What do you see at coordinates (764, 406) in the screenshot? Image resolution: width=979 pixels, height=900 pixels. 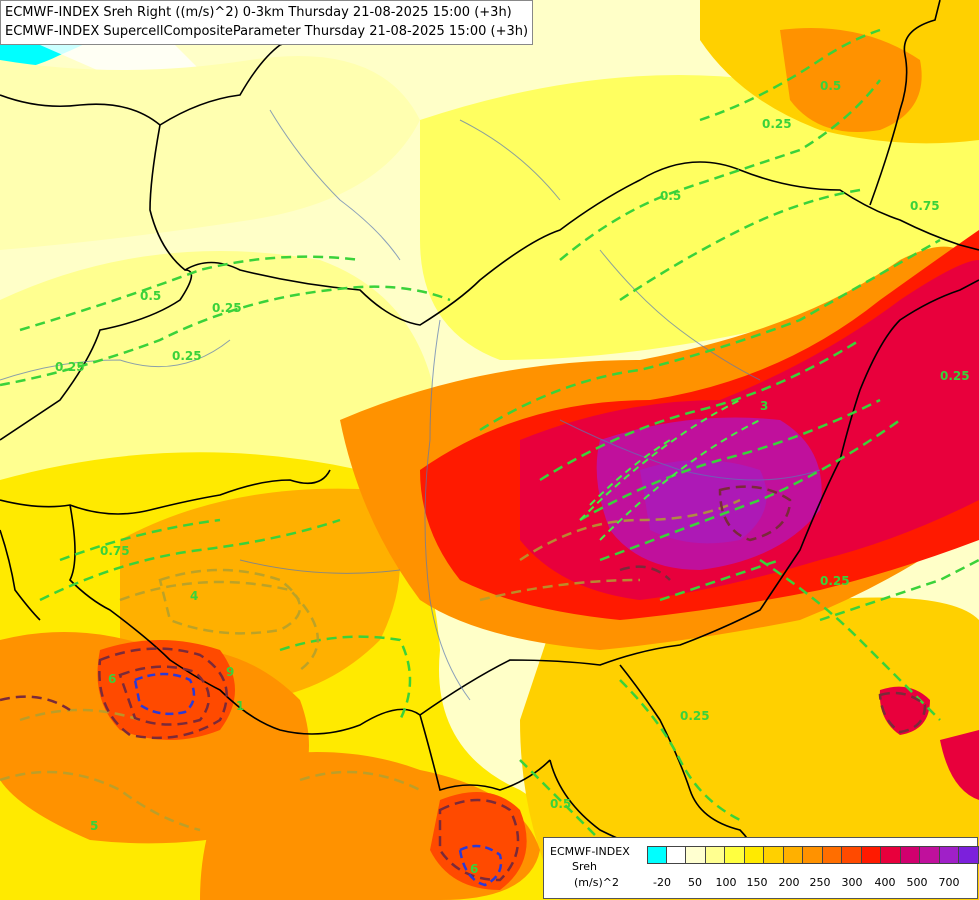 I see `contour-label: 3` at bounding box center [764, 406].